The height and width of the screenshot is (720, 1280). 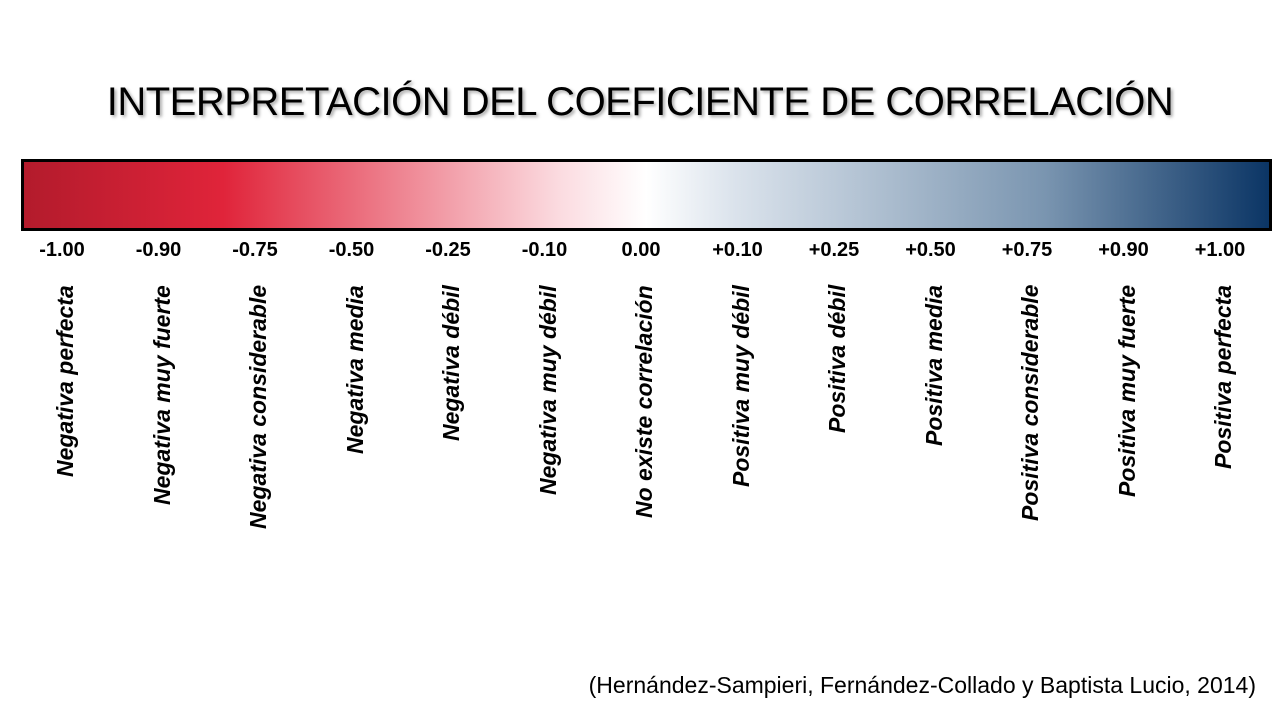 I want to click on coefficient-value: 0.00, so click(x=641, y=250).